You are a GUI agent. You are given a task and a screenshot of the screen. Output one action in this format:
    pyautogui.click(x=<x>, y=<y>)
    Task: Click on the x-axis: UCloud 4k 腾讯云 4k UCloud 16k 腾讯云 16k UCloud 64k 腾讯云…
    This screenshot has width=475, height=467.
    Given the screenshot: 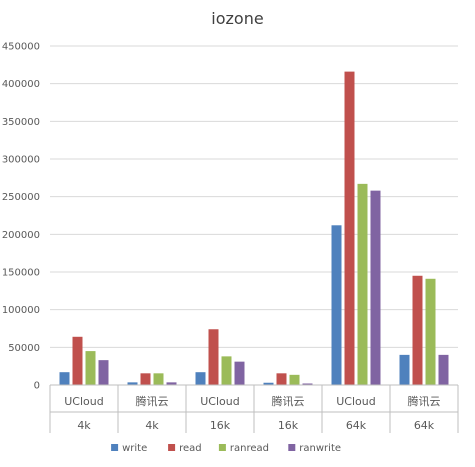 What is the action you would take?
    pyautogui.click(x=254, y=408)
    